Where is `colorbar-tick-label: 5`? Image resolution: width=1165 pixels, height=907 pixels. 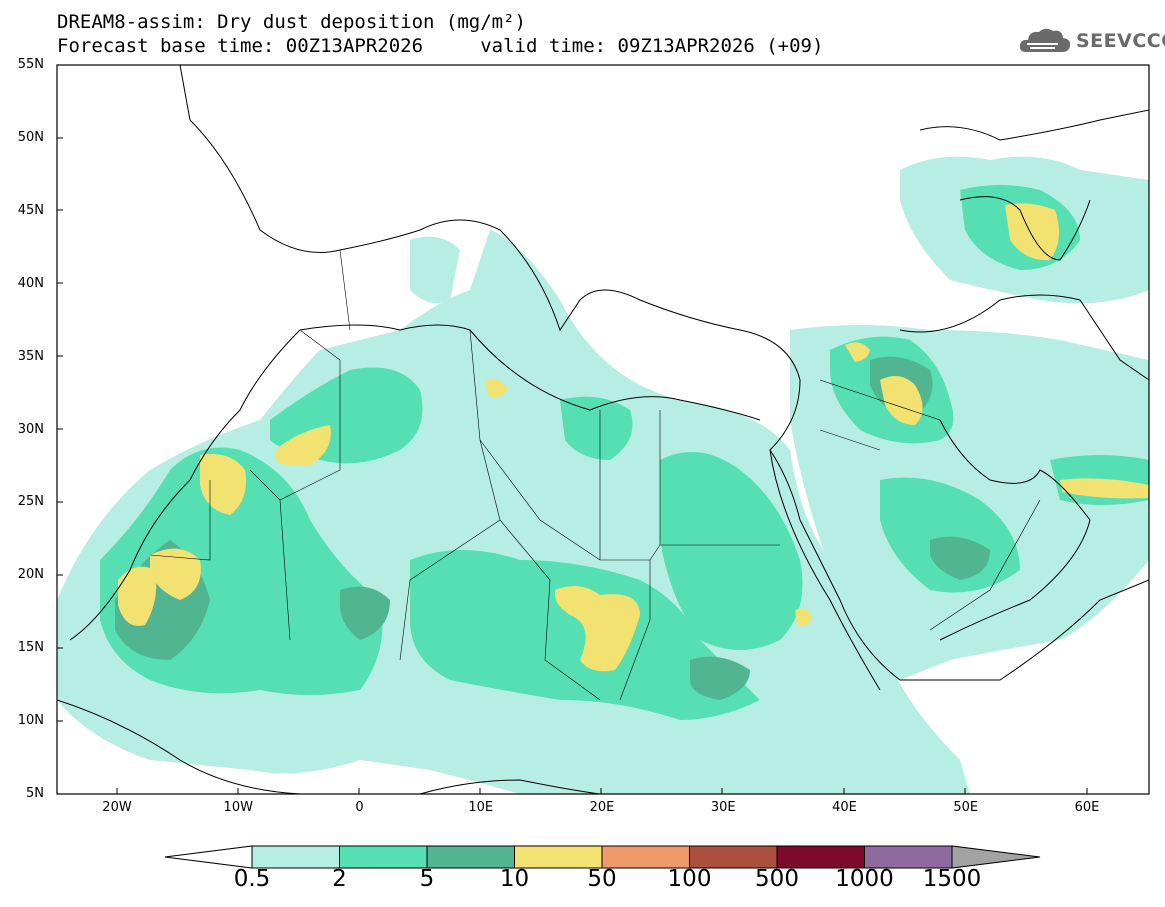
colorbar-tick-label: 5 is located at coordinates (427, 879).